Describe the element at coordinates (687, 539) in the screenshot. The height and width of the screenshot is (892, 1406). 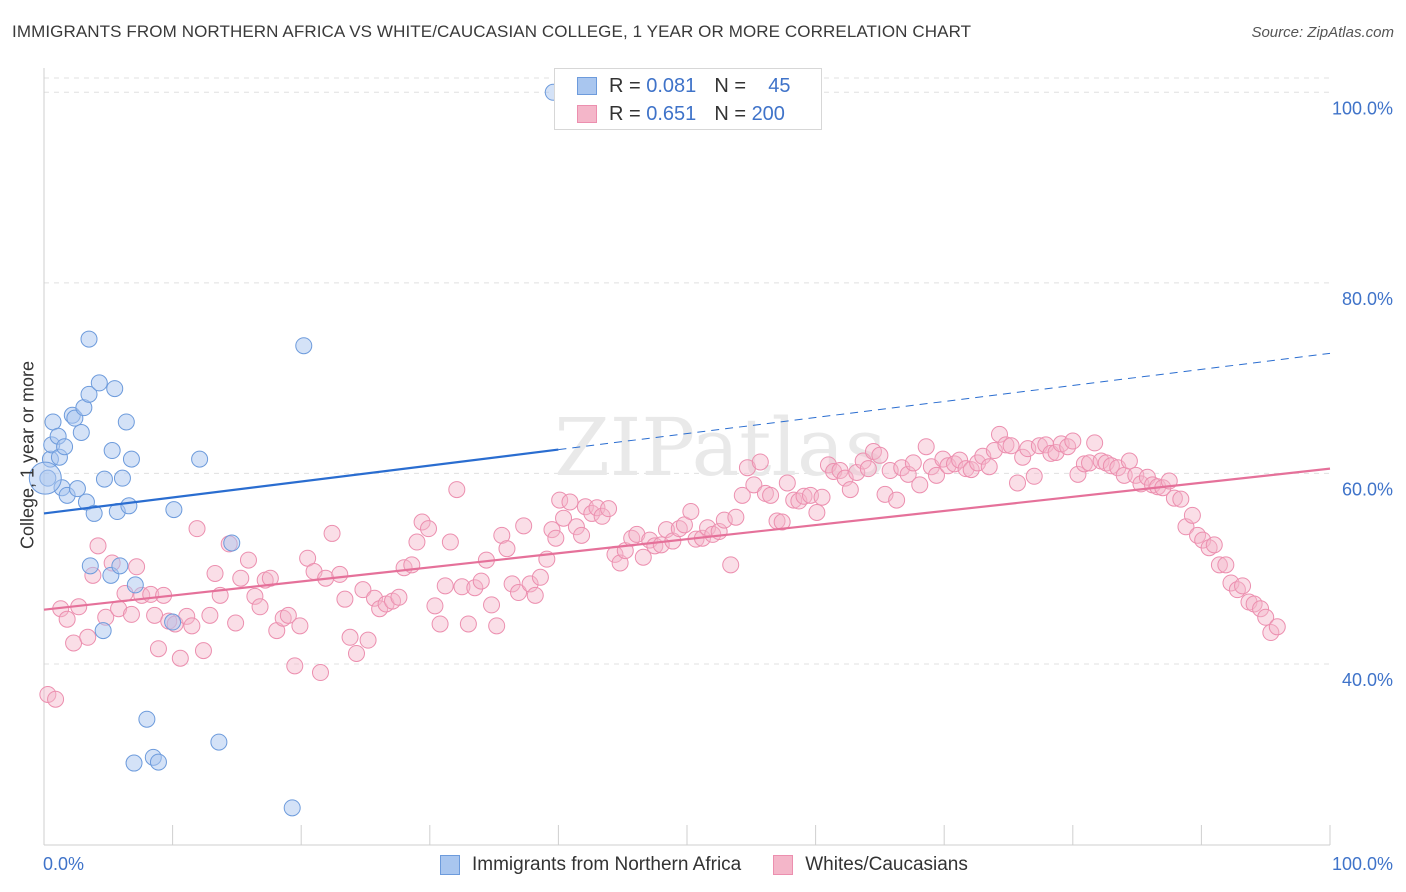
I see `whites-trend-line` at that location.